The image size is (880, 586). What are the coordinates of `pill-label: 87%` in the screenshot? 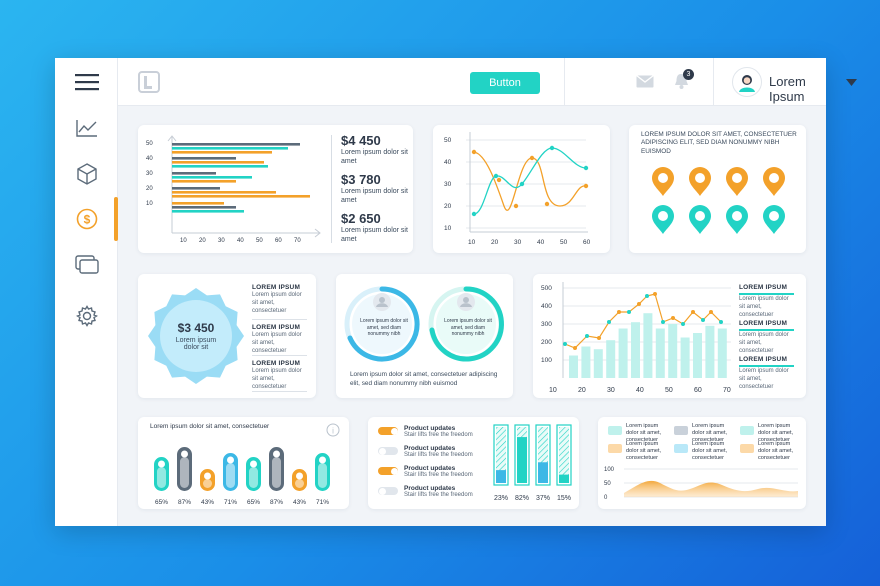 It's located at (184, 502).